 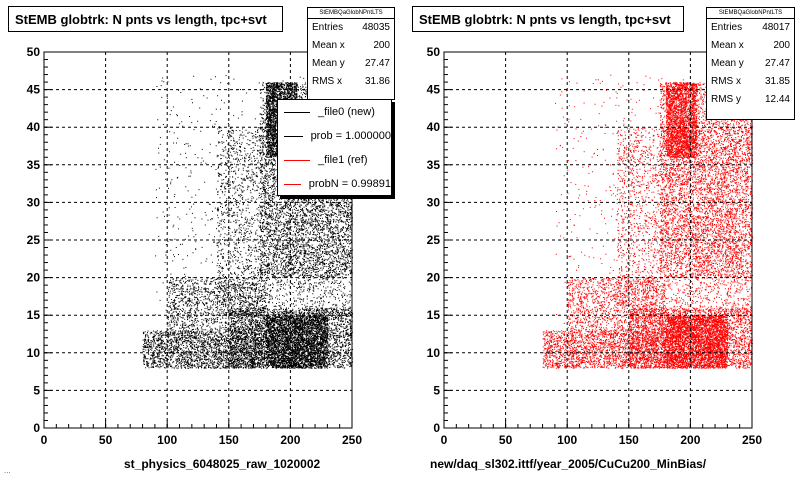 I want to click on right-stats-label: Mean x, so click(x=727, y=45).